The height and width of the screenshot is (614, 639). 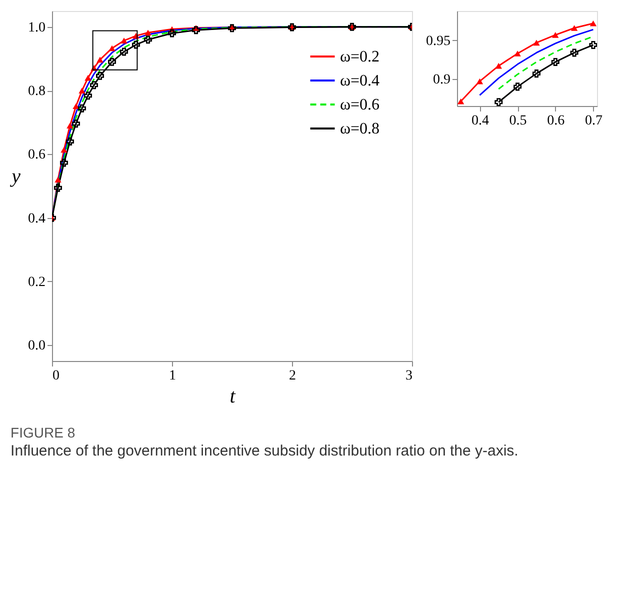 What do you see at coordinates (593, 121) in the screenshot?
I see `x-tick-label: 0.7` at bounding box center [593, 121].